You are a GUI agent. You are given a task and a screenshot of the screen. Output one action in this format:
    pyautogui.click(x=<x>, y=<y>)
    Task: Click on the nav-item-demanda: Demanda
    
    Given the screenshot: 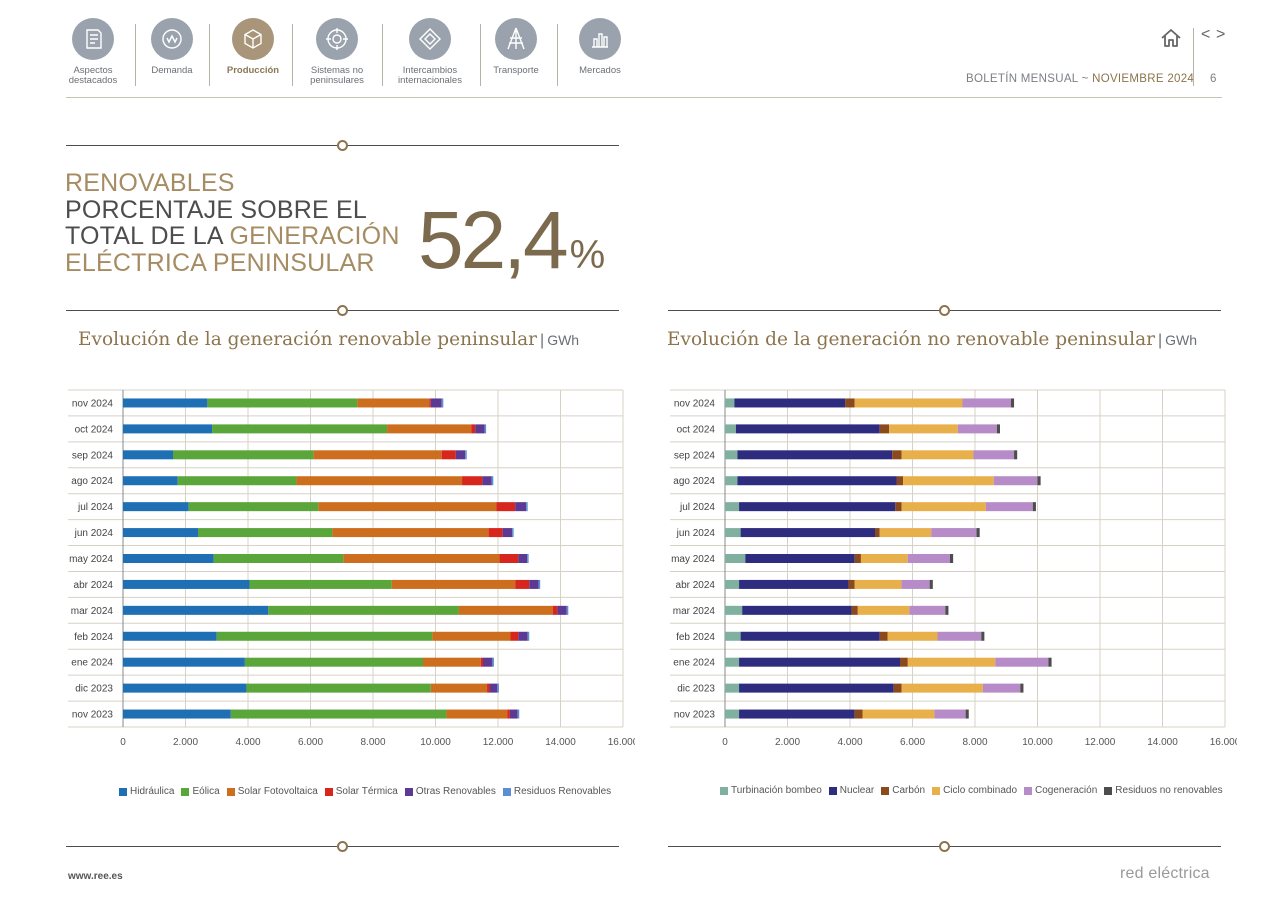 What is the action you would take?
    pyautogui.click(x=172, y=47)
    